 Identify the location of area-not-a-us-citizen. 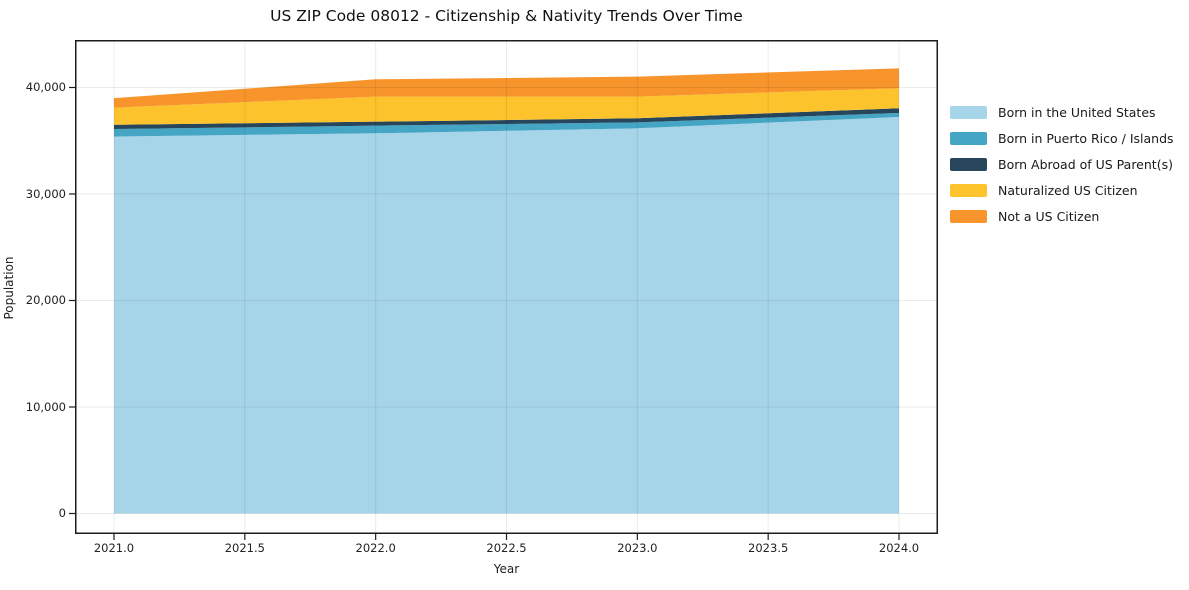
(506, 88).